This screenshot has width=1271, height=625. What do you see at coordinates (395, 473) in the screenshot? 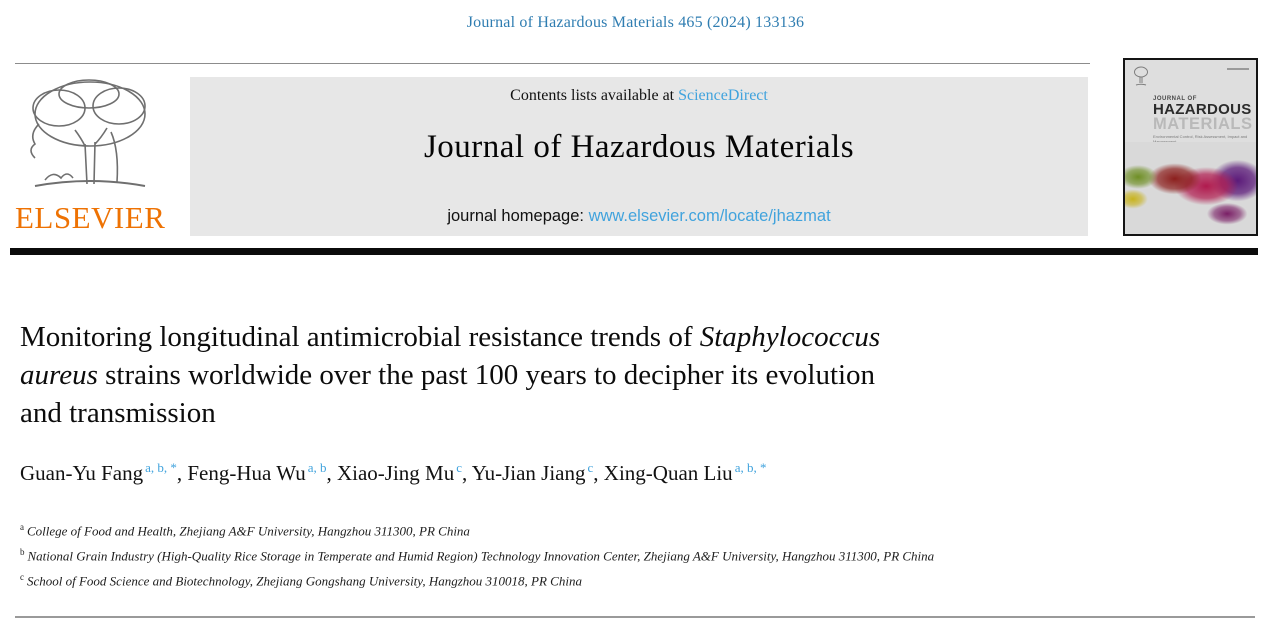
I see `author-name: Xiao-Jing Mu` at bounding box center [395, 473].